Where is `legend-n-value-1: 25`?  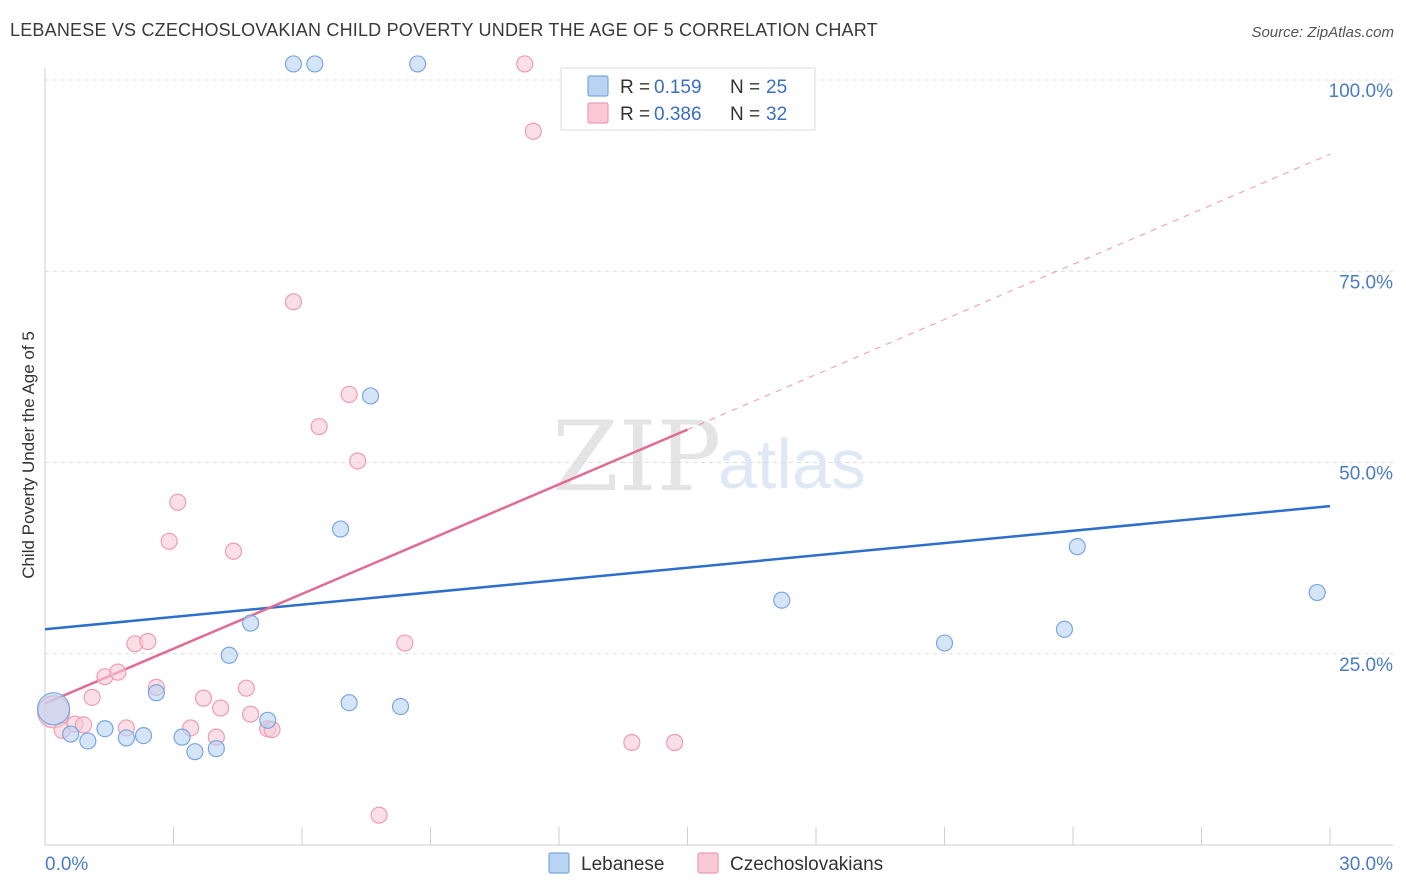 legend-n-value-1: 25 is located at coordinates (776, 87).